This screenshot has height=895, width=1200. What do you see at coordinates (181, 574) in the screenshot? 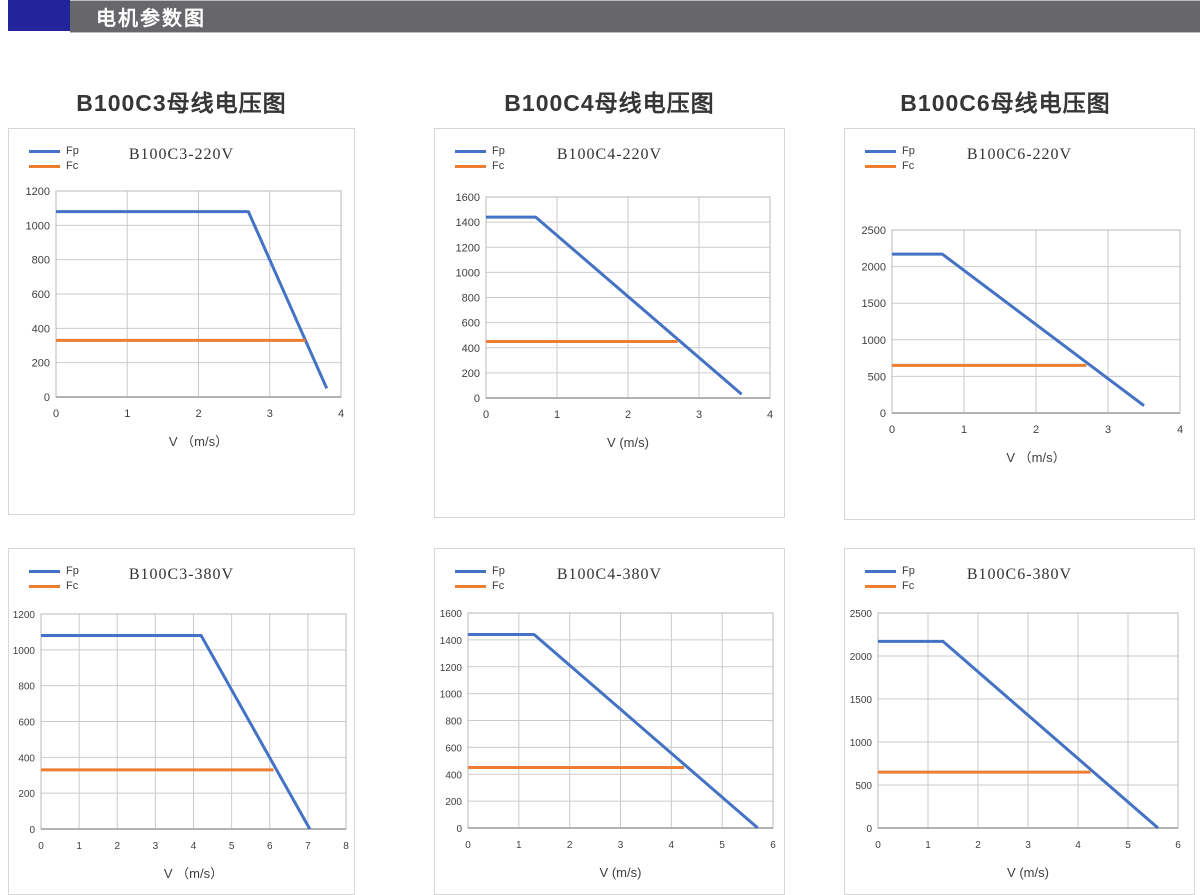
I see `chart-title: B100C3-380V` at bounding box center [181, 574].